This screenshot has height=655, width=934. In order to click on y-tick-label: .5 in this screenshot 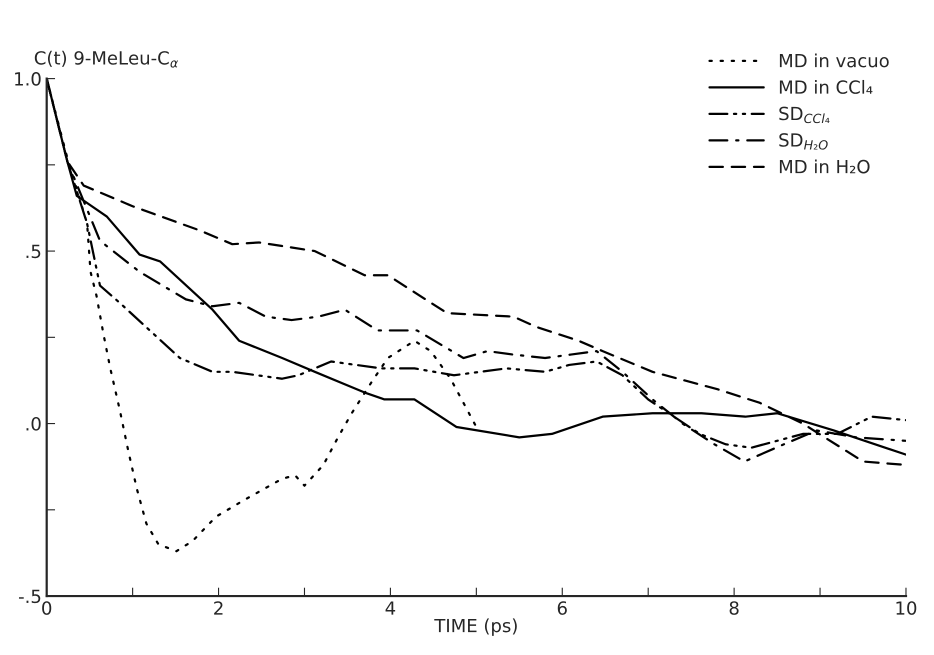, I will do `click(33, 251)`.